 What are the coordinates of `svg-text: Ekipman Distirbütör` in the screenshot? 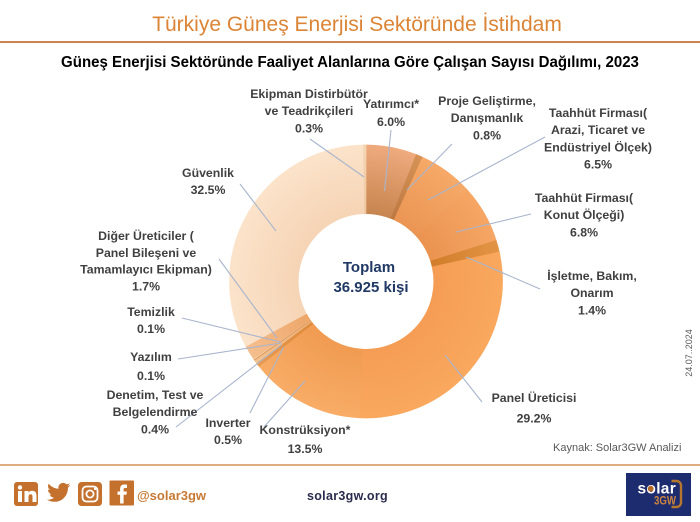 It's located at (309, 94).